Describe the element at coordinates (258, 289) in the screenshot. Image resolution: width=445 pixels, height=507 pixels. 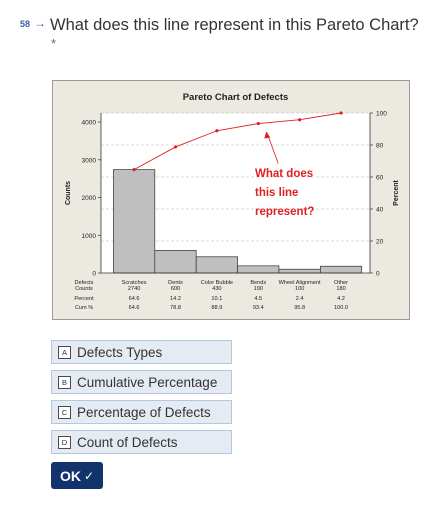
I see `count-value: 190` at that location.